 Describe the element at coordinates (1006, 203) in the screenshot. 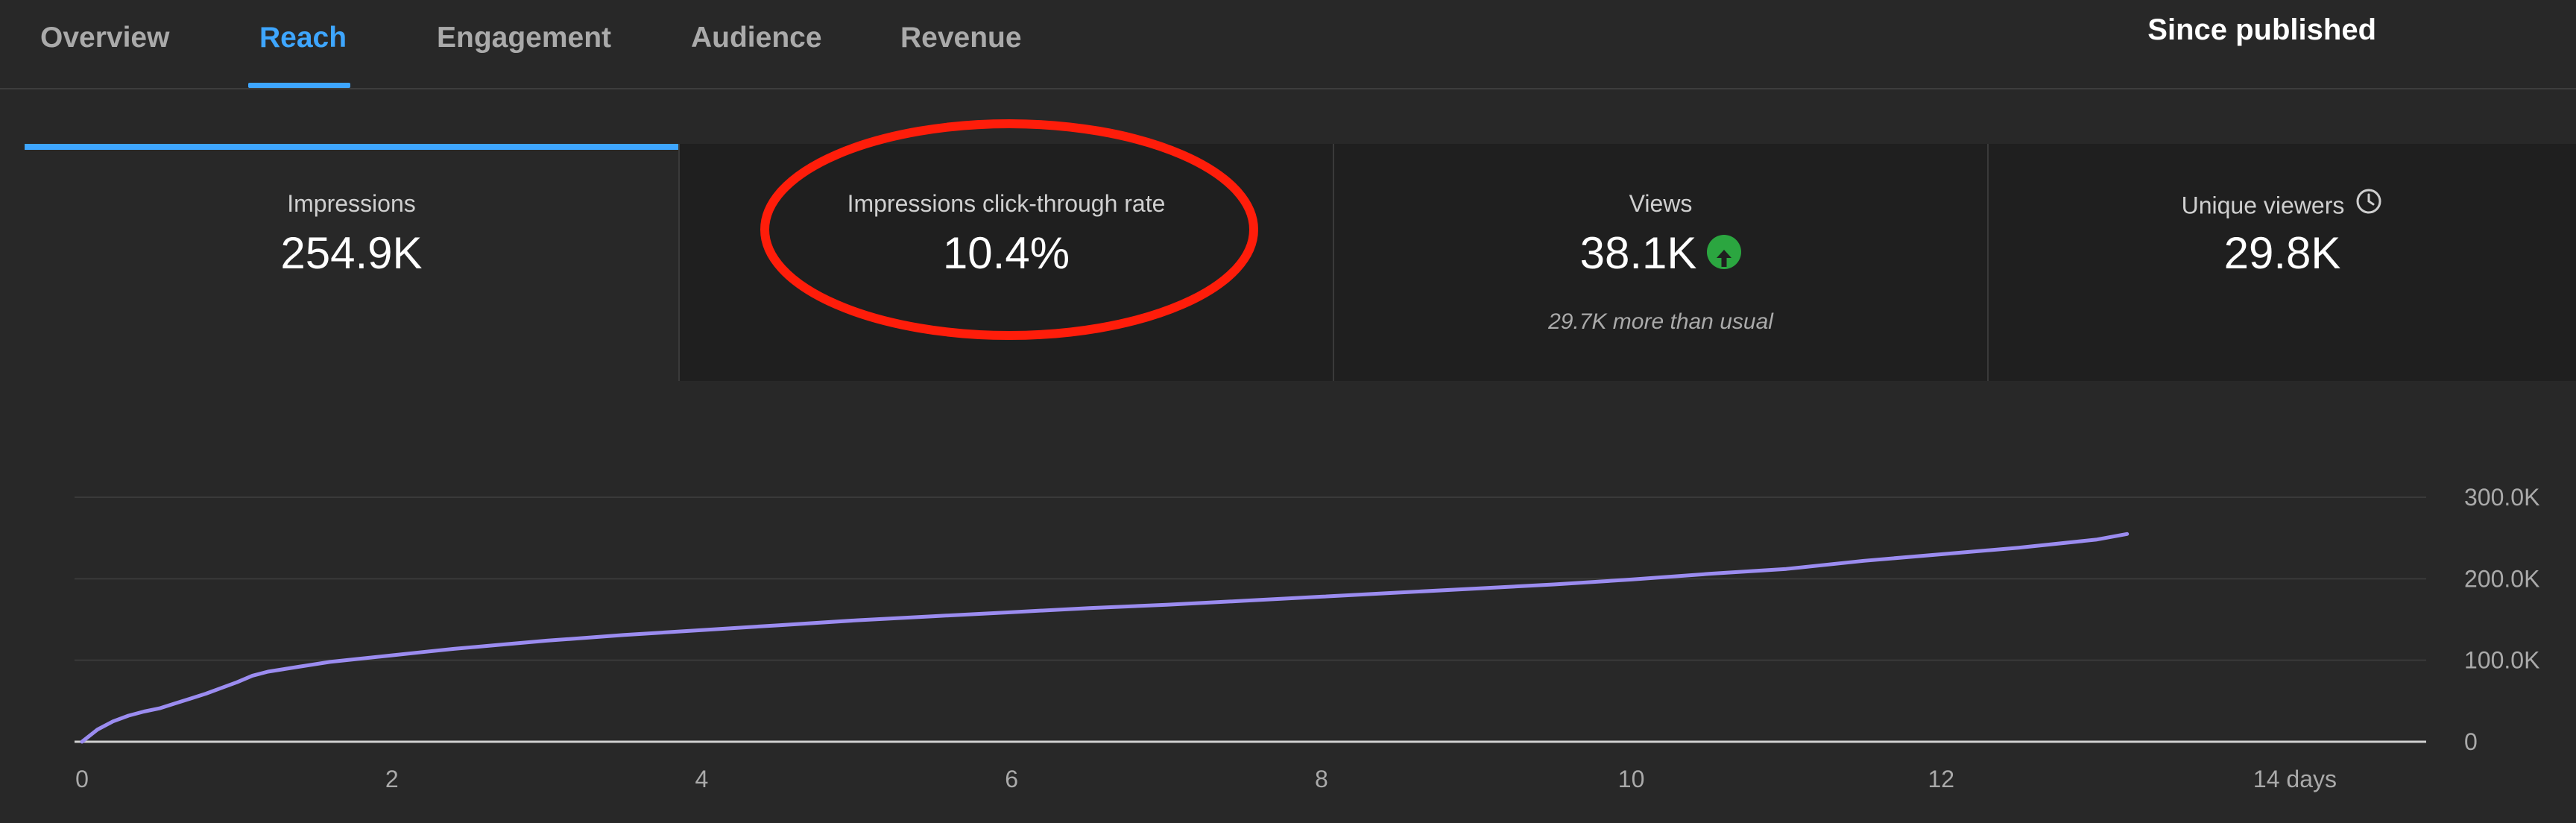

I see `metric-label: Impressions click-through rate` at that location.